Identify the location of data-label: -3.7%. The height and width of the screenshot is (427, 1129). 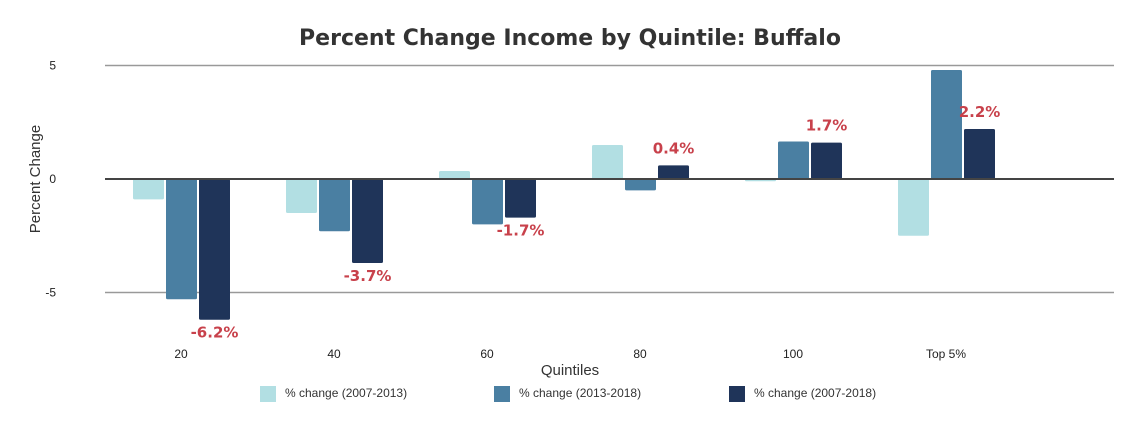
(368, 276).